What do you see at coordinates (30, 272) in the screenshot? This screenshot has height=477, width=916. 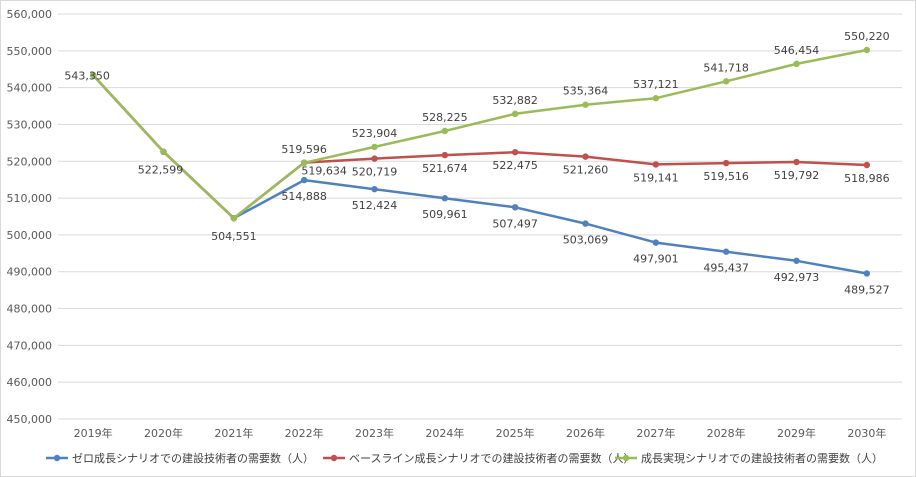 I see `y-tick-label: 490,000` at bounding box center [30, 272].